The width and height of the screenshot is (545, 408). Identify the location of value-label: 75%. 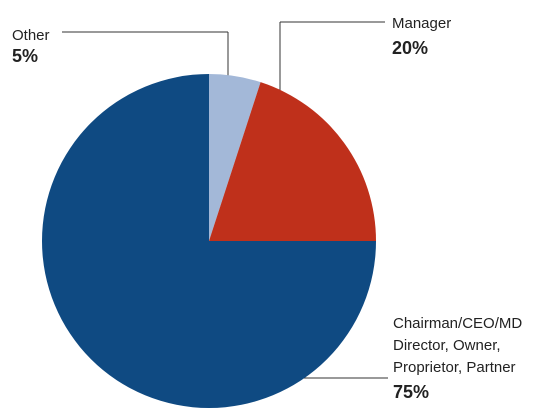
(411, 392).